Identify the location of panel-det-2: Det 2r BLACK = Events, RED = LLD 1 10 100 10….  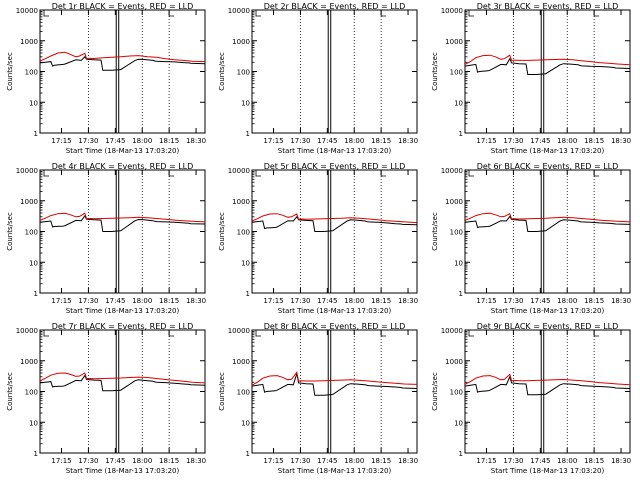
(318, 78).